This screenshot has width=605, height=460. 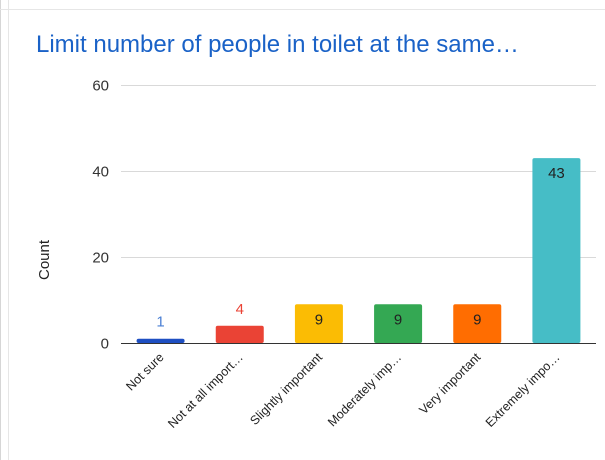 What do you see at coordinates (100, 215) in the screenshot?
I see `y-axis-ticks: 0 20 40 60` at bounding box center [100, 215].